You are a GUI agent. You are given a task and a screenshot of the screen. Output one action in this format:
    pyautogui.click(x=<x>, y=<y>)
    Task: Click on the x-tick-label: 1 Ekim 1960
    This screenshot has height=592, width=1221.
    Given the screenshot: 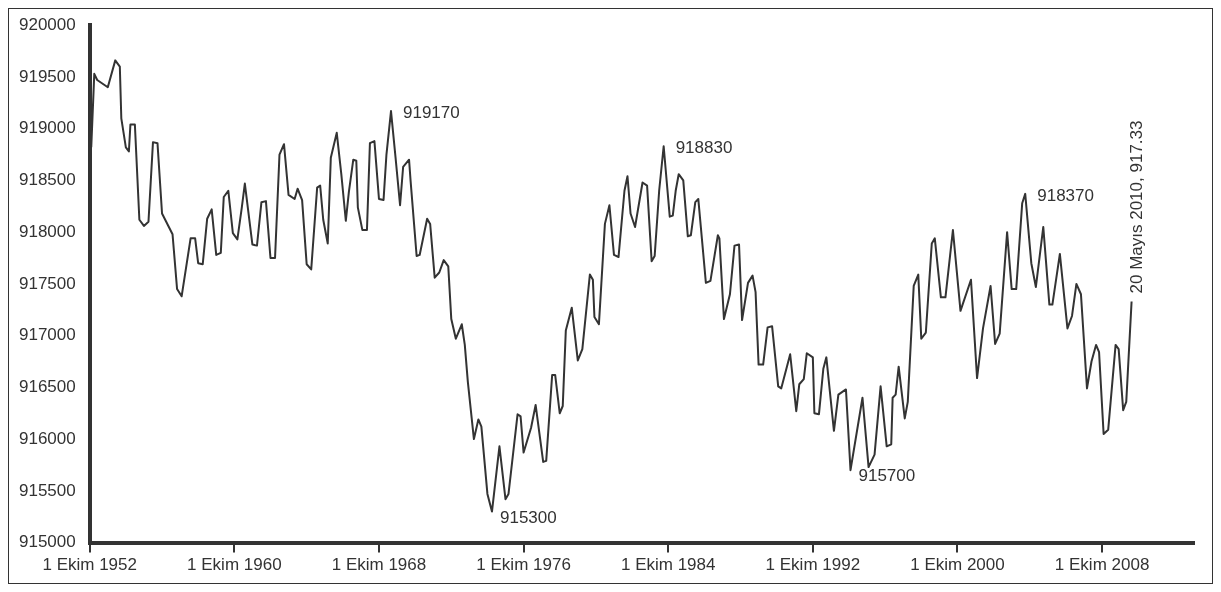 What is the action you would take?
    pyautogui.click(x=234, y=565)
    